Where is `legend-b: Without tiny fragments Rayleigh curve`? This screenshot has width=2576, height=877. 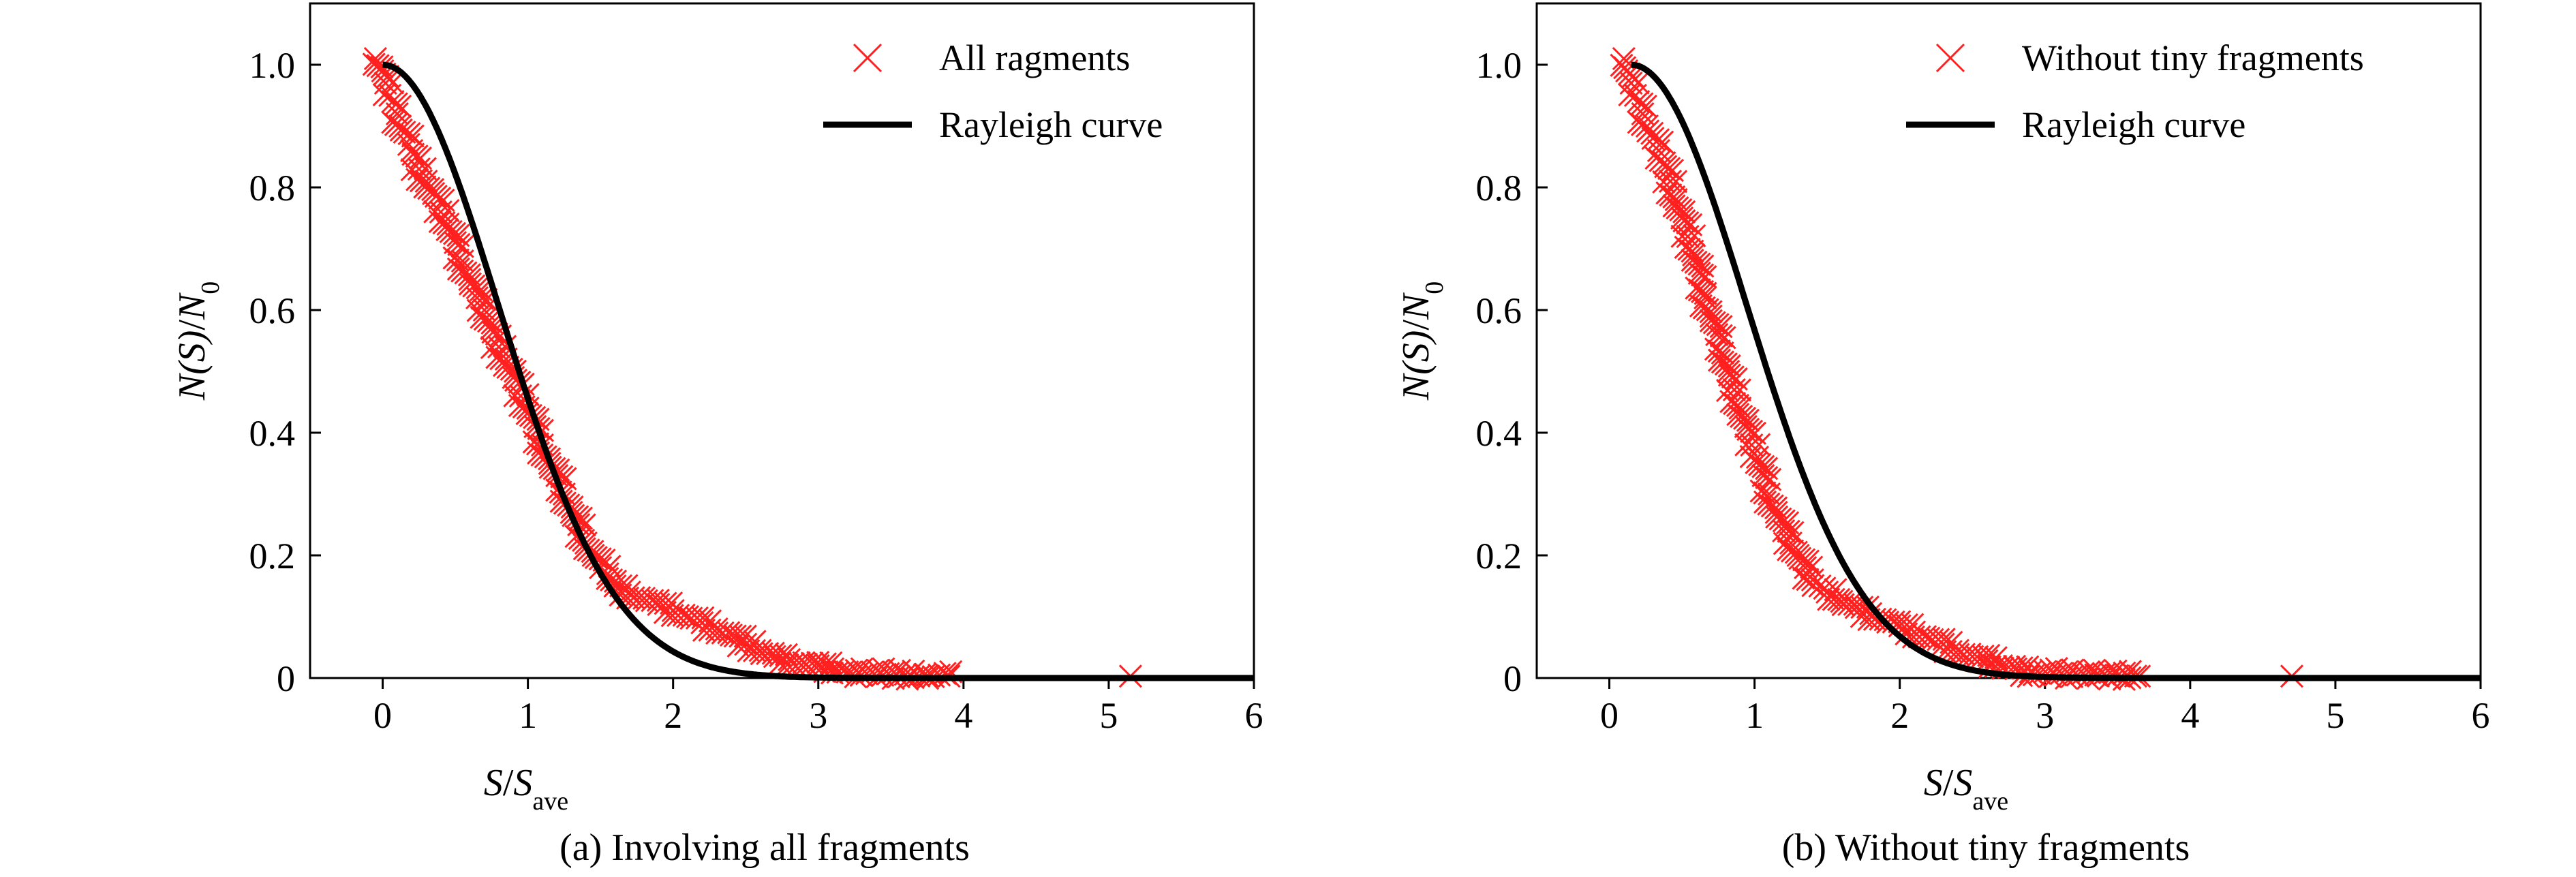 legend-b: Without tiny fragments Rayleigh curve is located at coordinates (2135, 91).